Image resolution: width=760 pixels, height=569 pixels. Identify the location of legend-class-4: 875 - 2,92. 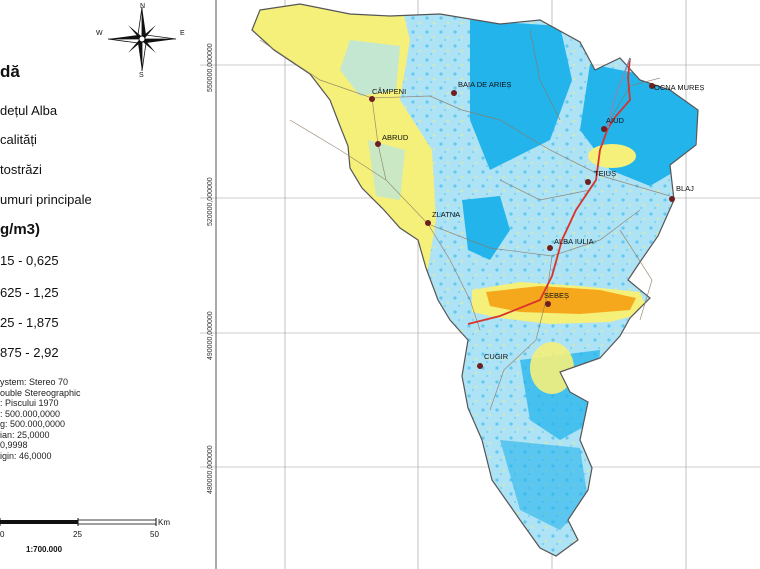
(29, 352).